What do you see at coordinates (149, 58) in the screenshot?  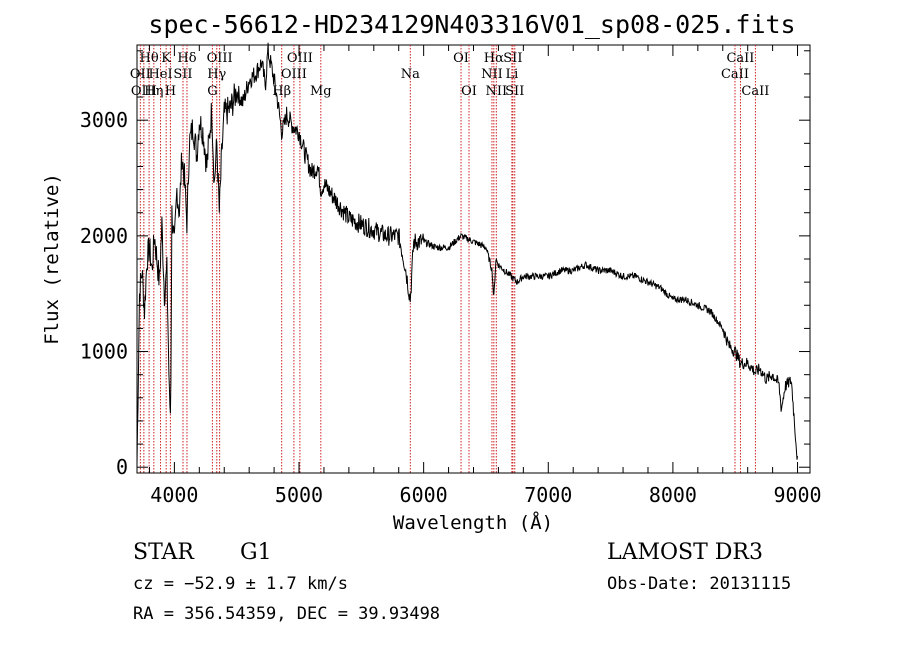 I see `line-marker-label: Hθ` at bounding box center [149, 58].